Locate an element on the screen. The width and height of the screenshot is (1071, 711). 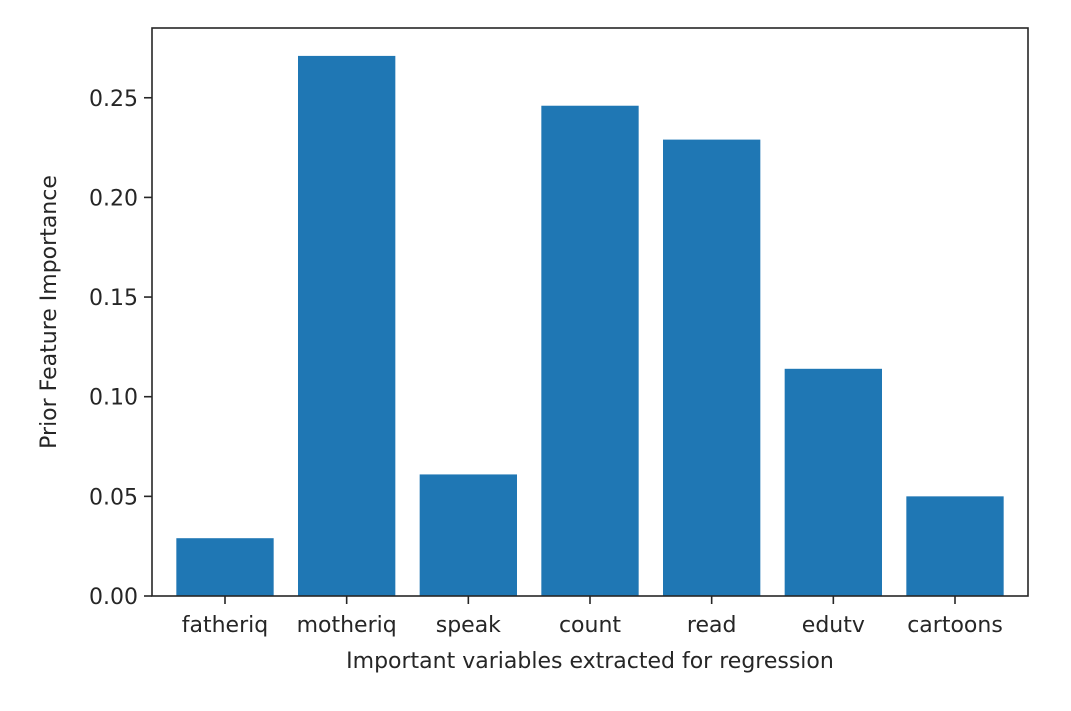
x-tick-label: read is located at coordinates (712, 625).